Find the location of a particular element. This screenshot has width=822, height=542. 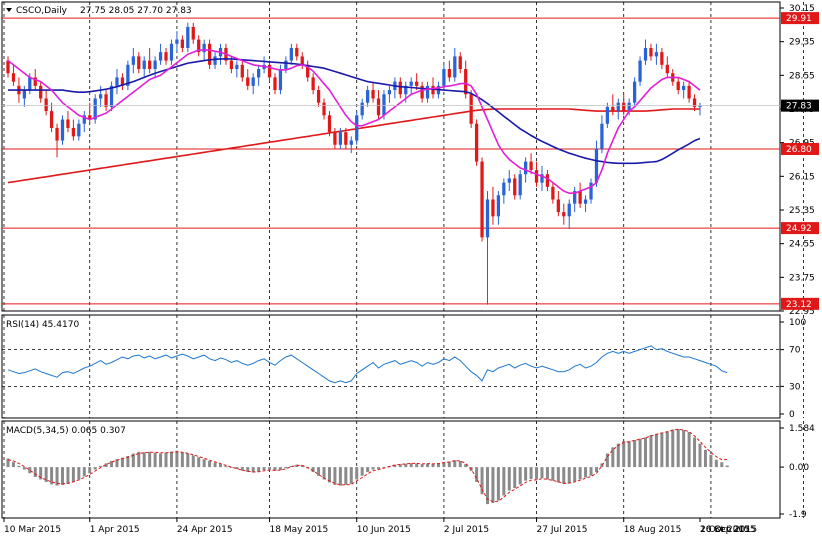

ma-long-line is located at coordinates (353, 146).